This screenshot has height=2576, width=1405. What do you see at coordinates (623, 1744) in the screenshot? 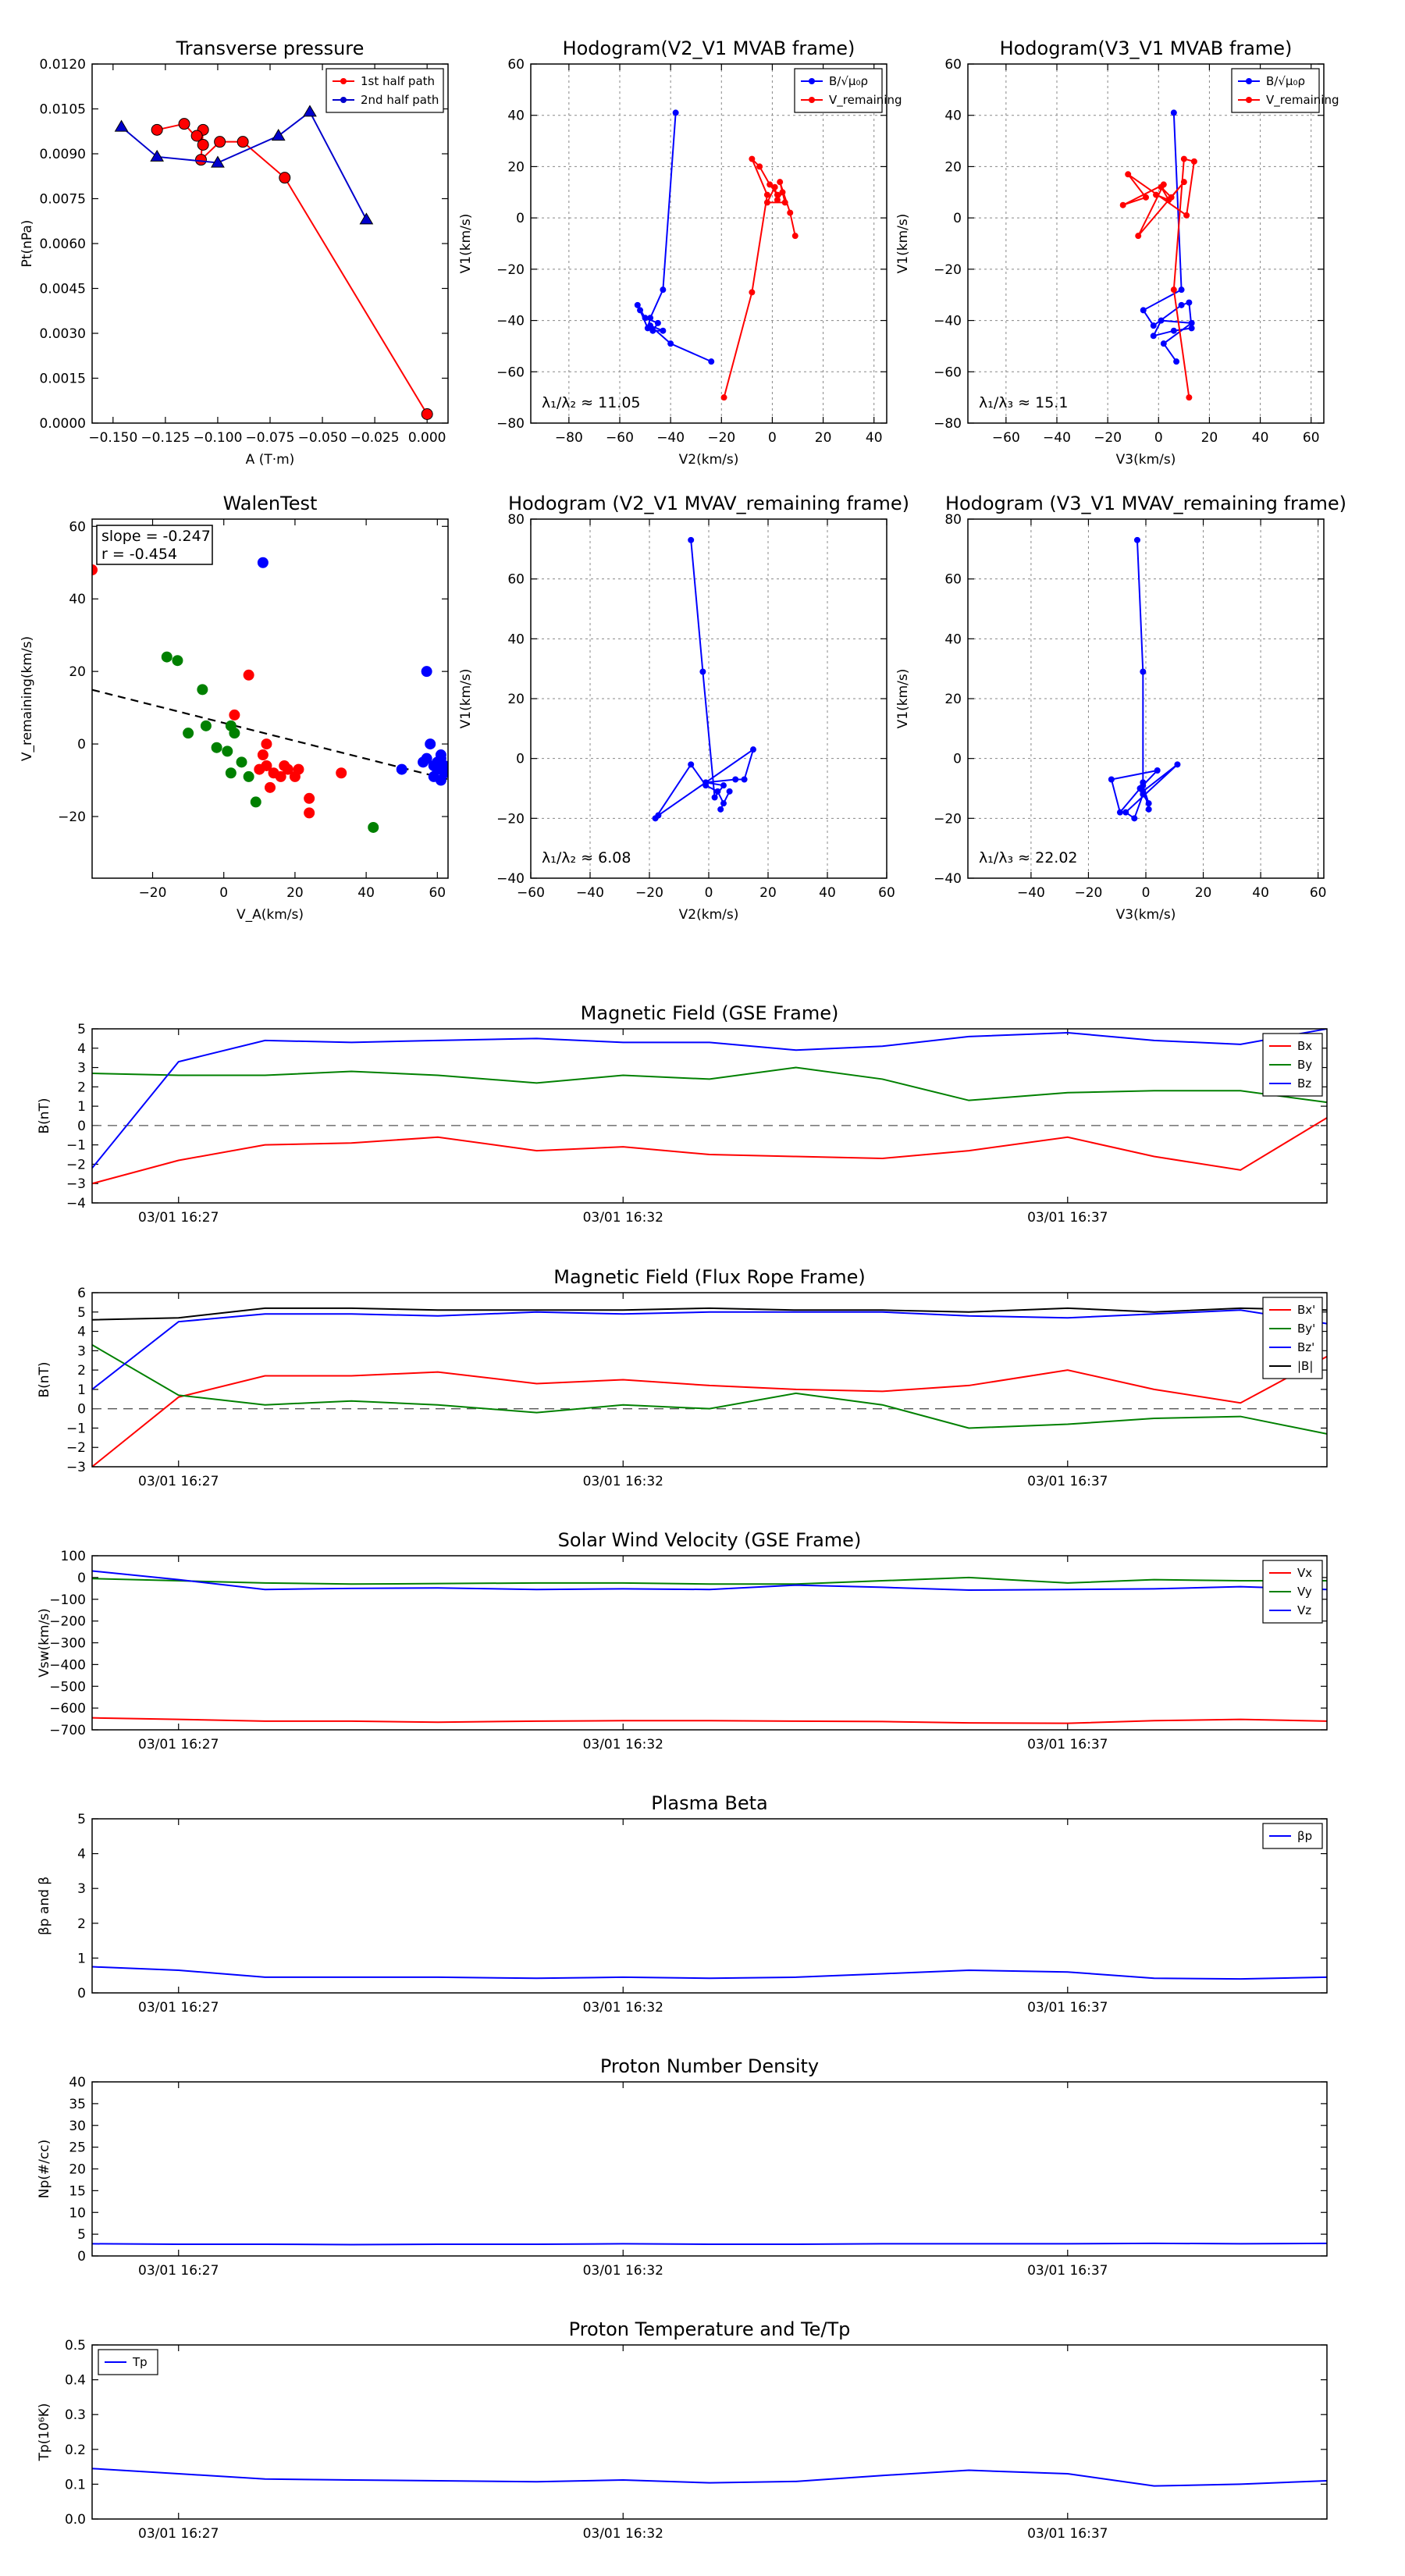
I see `x-tick-label: 03/01 16:32` at bounding box center [623, 1744].